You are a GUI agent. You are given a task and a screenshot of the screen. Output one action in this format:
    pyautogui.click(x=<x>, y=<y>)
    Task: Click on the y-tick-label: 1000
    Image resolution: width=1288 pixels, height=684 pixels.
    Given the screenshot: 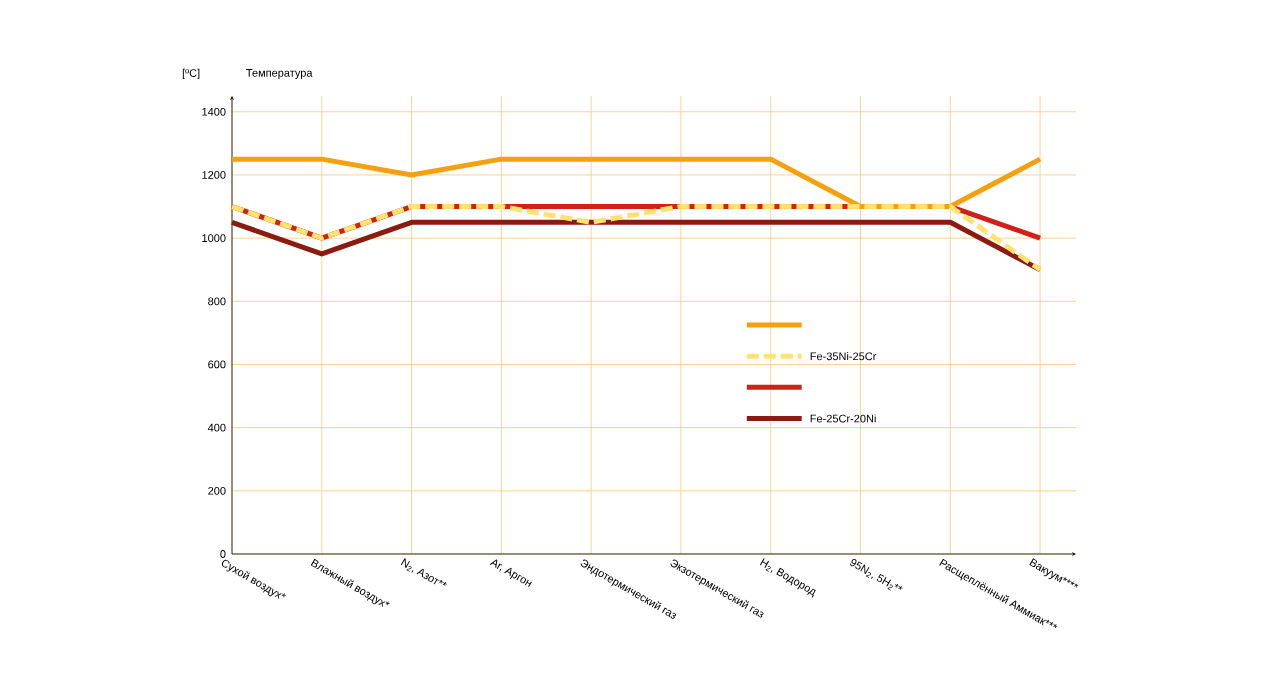 What is the action you would take?
    pyautogui.click(x=214, y=238)
    